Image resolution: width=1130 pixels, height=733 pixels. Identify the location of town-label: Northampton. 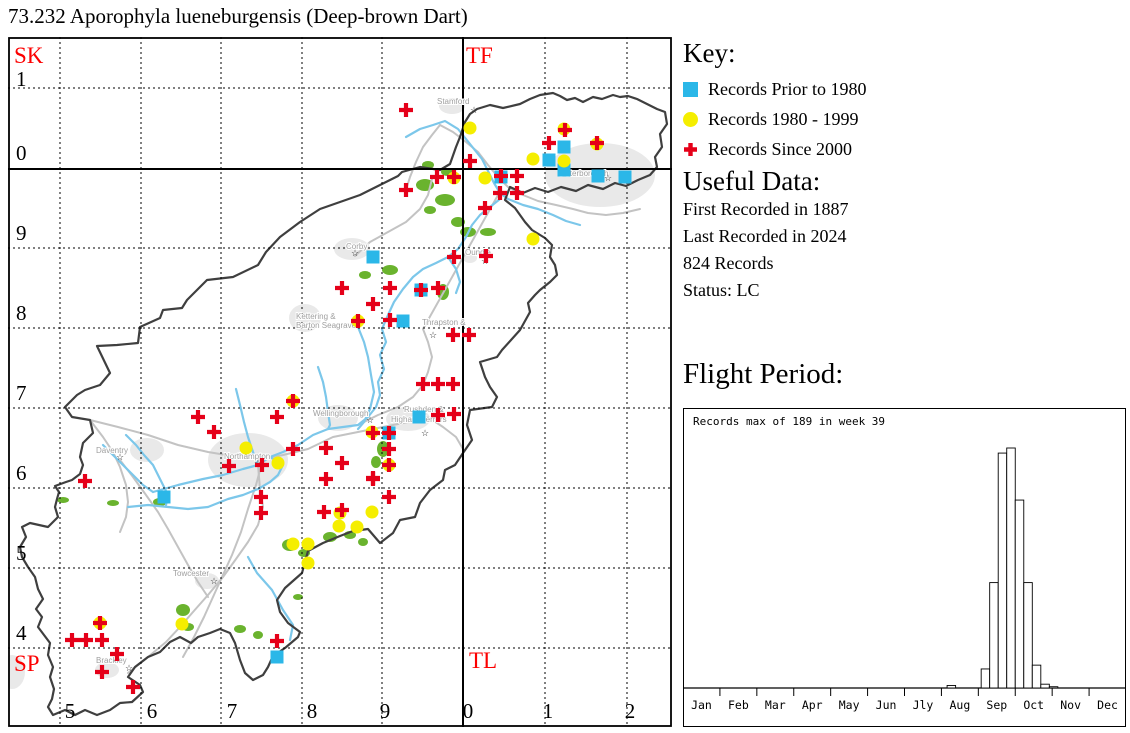
(247, 456).